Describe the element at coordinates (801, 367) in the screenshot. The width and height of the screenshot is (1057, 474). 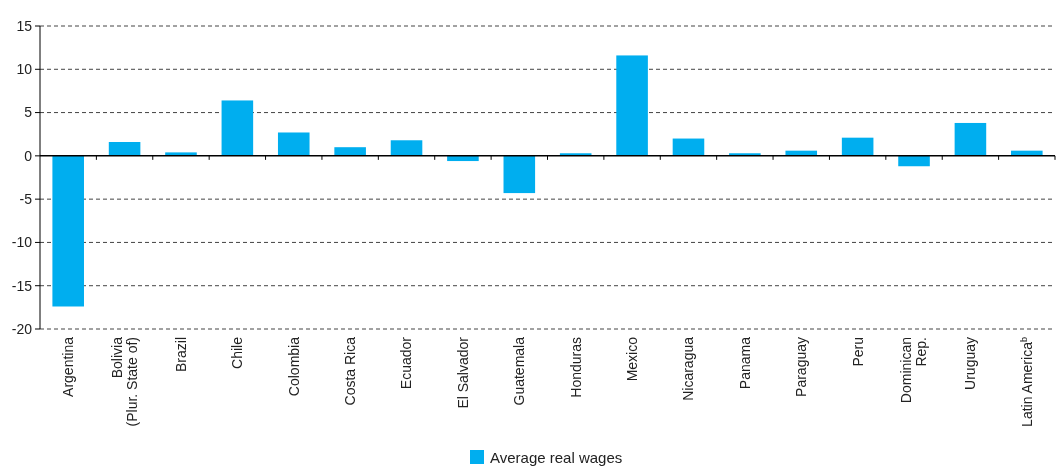
I see `x-tick-label: Paraguay` at that location.